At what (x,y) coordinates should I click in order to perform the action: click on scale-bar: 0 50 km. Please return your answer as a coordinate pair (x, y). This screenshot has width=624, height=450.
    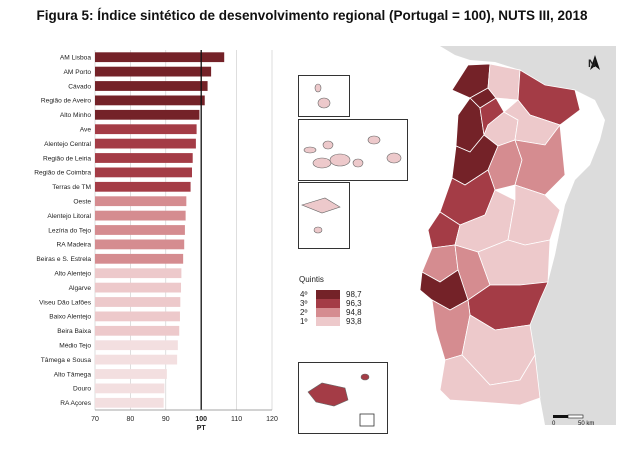
    Looking at the image, I should click on (573, 420).